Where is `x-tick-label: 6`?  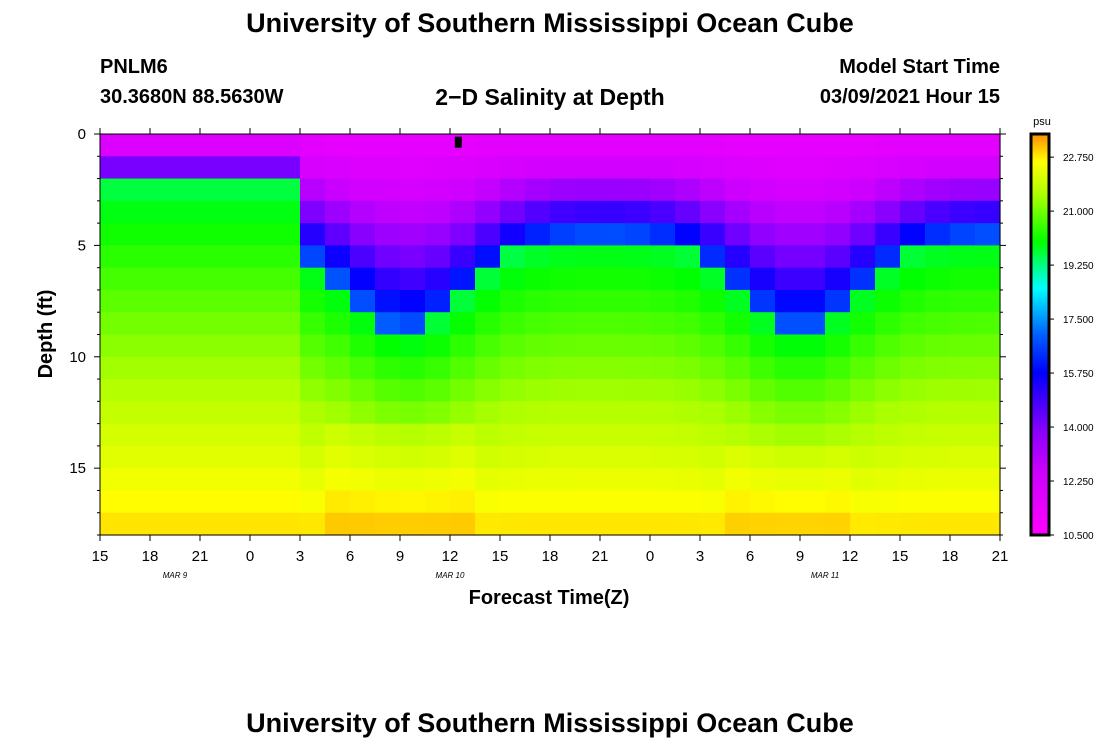
x-tick-label: 6 is located at coordinates (750, 556).